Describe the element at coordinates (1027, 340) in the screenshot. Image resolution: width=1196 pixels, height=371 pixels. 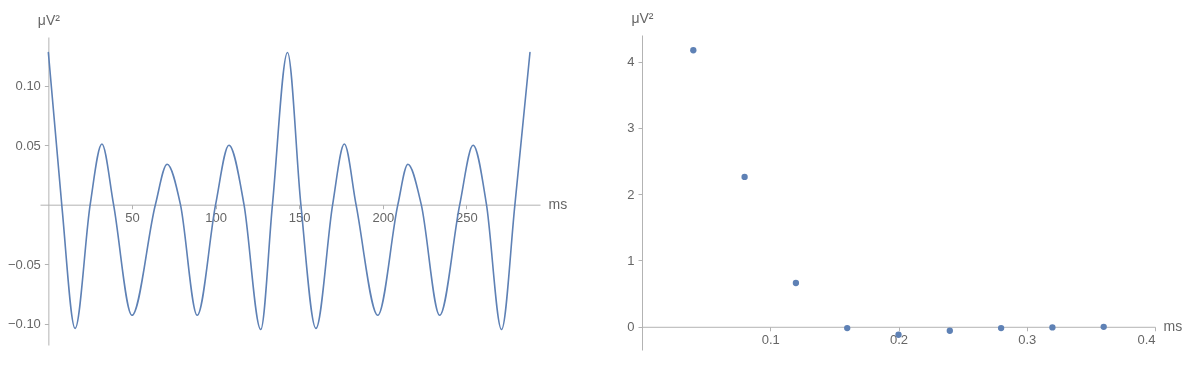
I see `x-tick-label: 0.3` at that location.